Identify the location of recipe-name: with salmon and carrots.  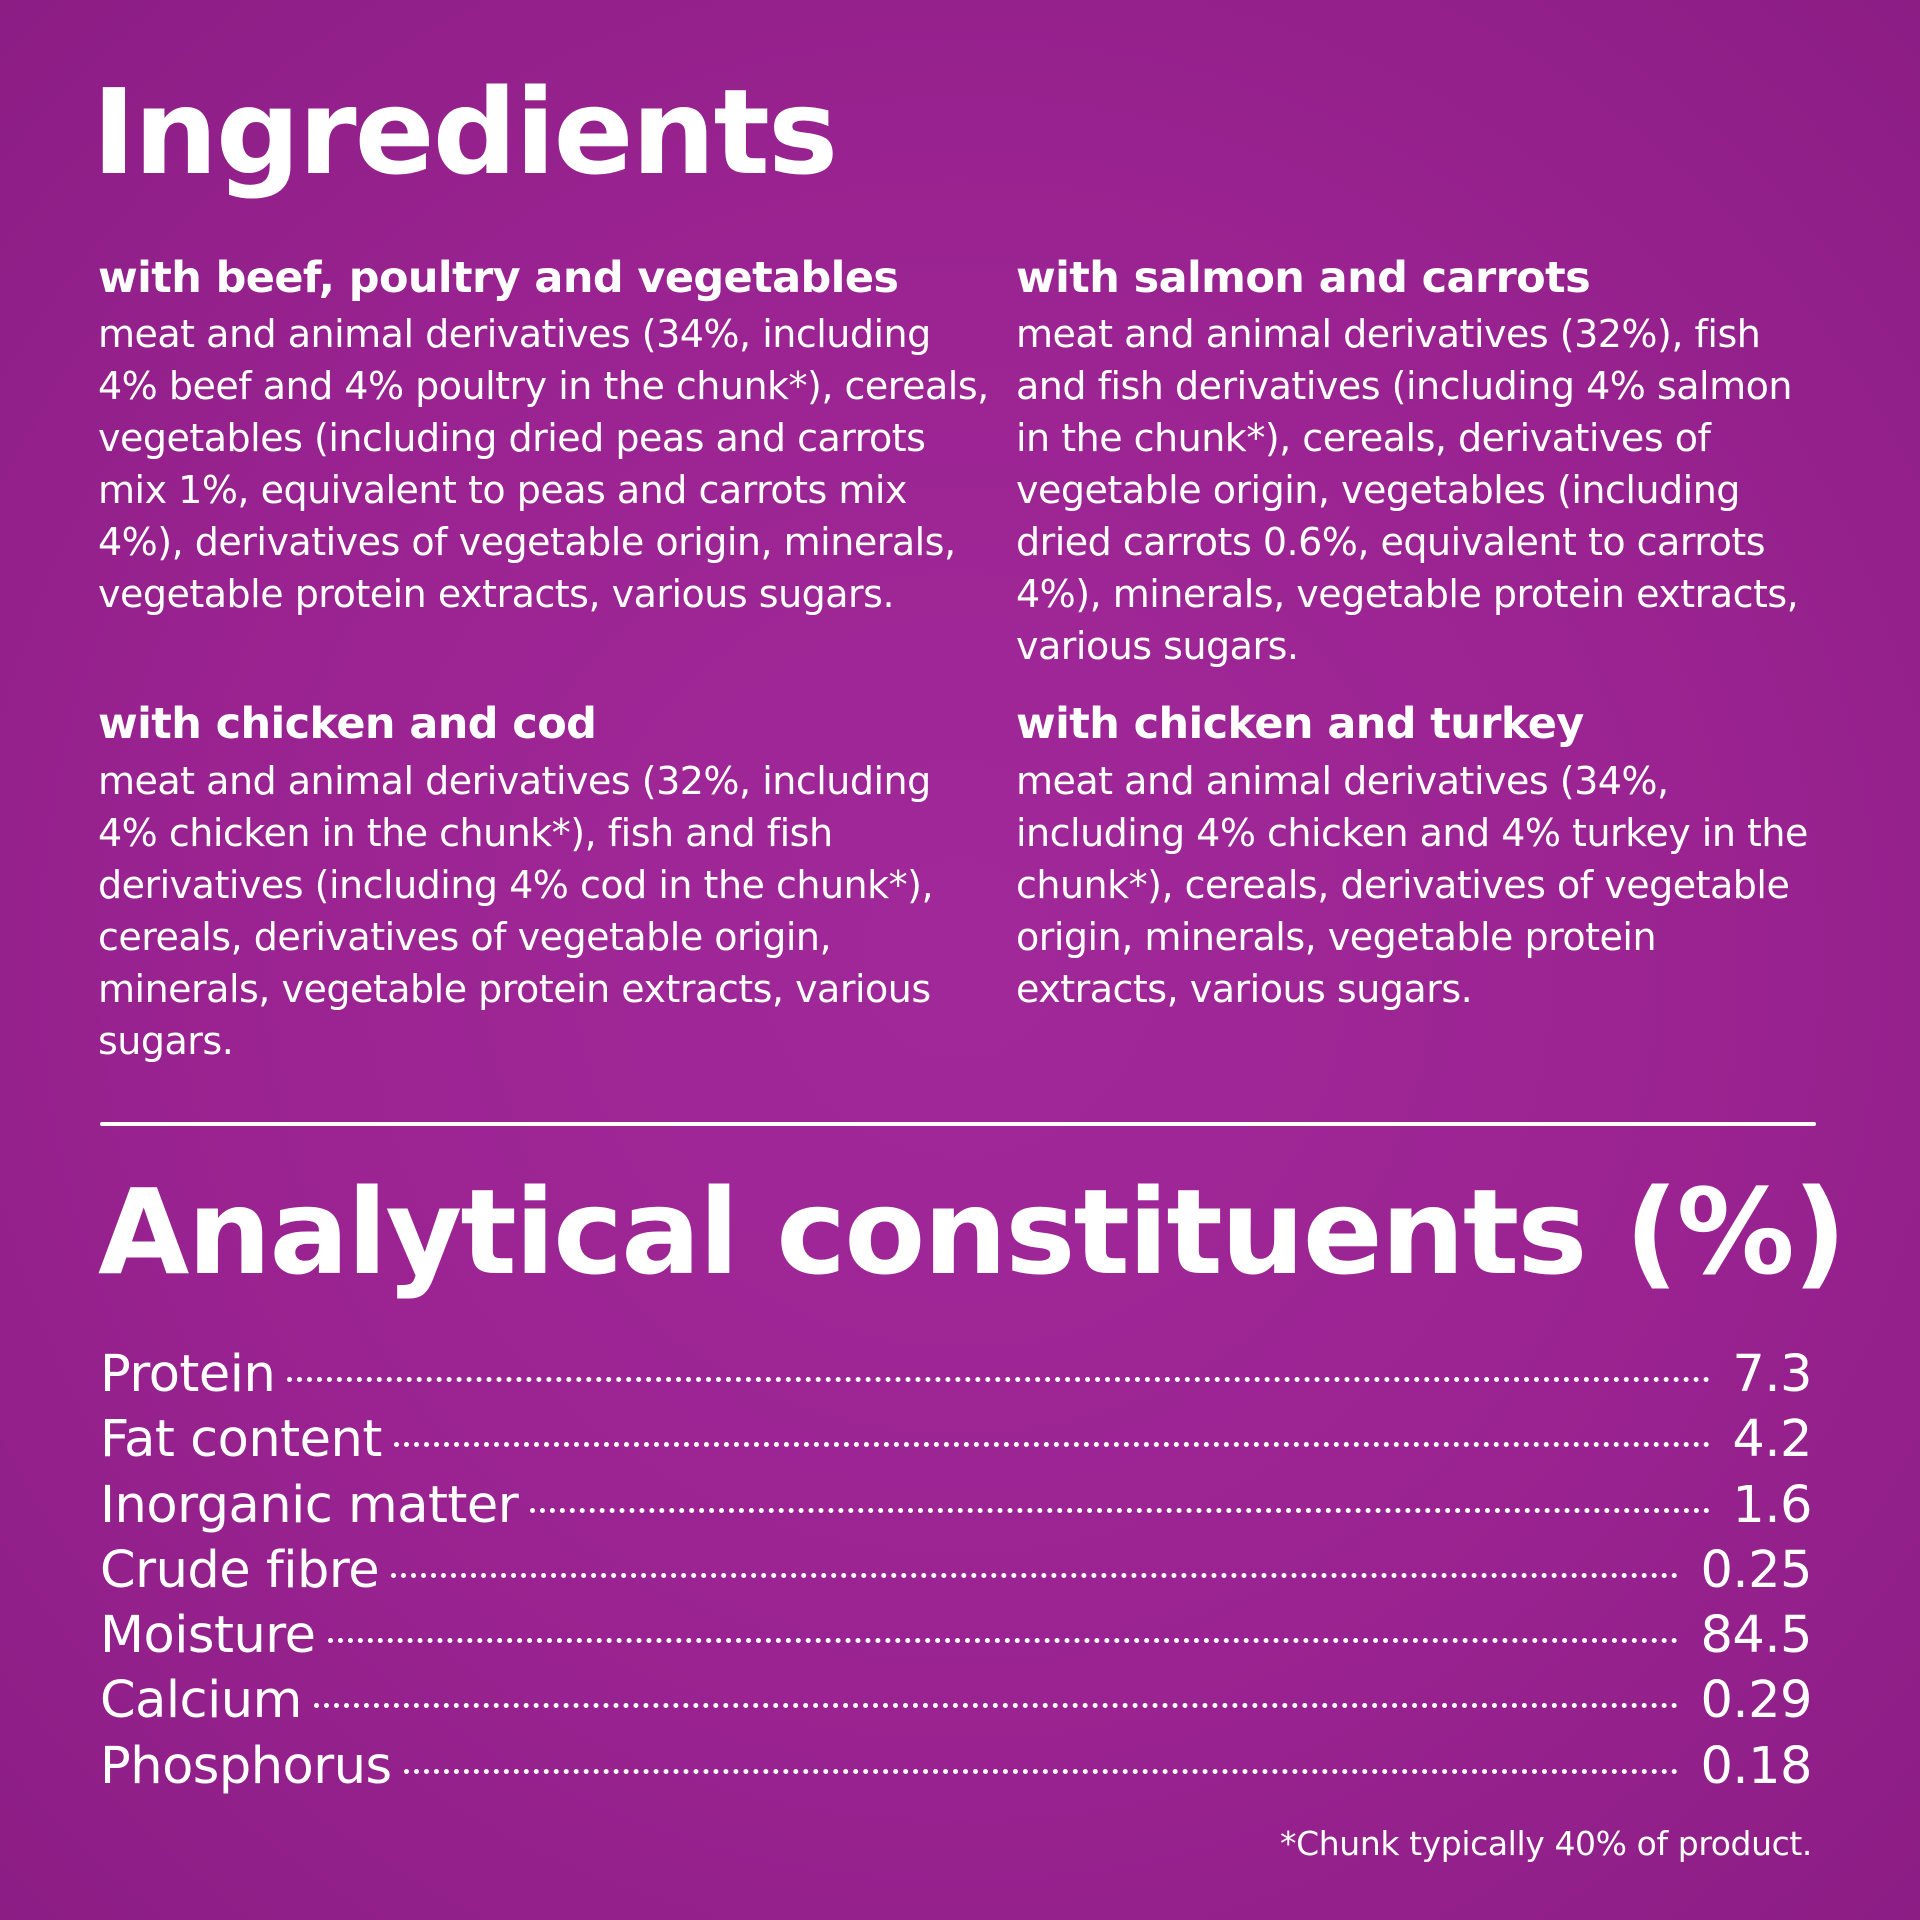
(1303, 278).